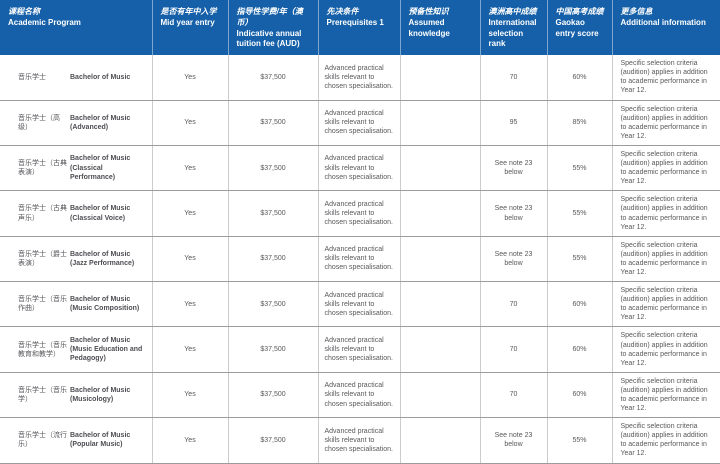  What do you see at coordinates (100, 122) in the screenshot?
I see `program-name-en: Bachelor of Music (Advanced)` at bounding box center [100, 122].